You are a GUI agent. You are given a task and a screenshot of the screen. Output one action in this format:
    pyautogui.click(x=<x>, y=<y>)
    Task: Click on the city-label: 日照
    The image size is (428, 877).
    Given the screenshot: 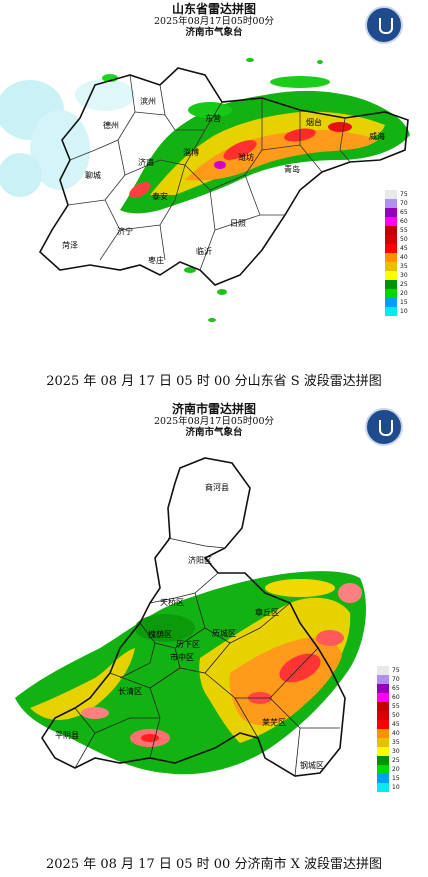 What is the action you would take?
    pyautogui.click(x=238, y=223)
    